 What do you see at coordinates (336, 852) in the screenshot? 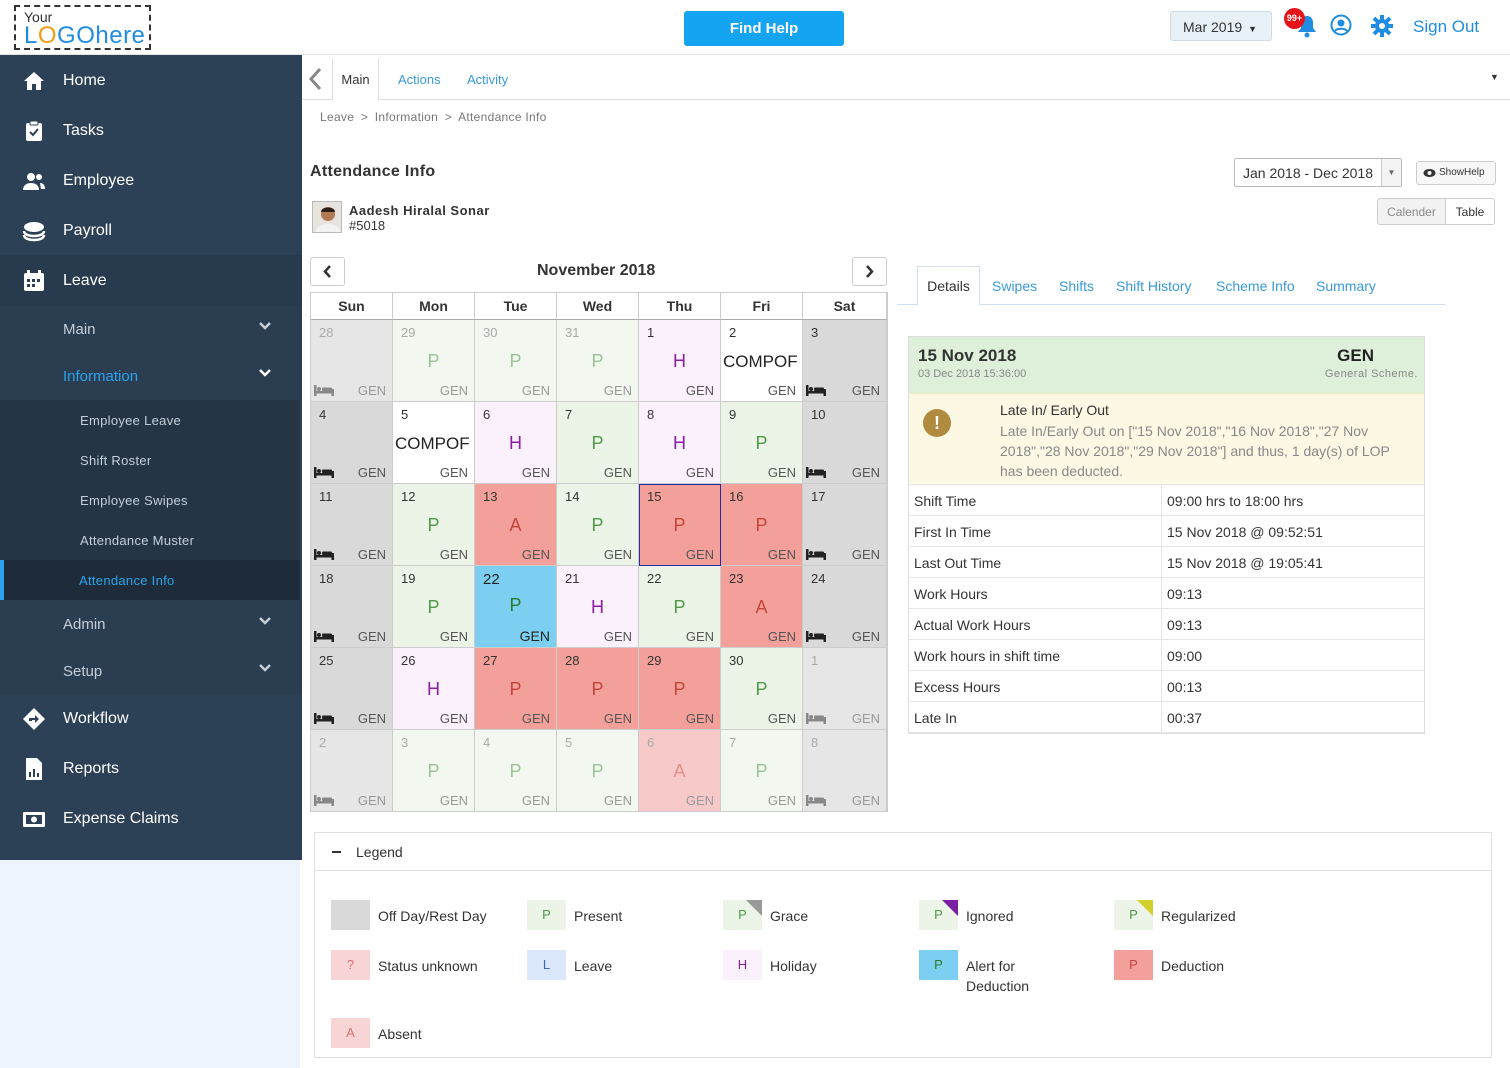
I see `collapse-icon` at bounding box center [336, 852].